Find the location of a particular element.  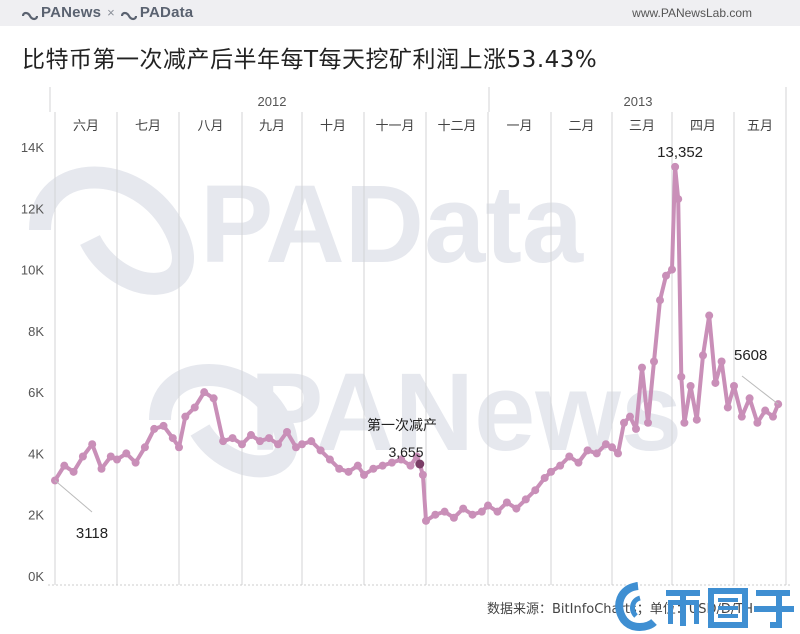

site-url: www.PANewsLab.com is located at coordinates (692, 13).